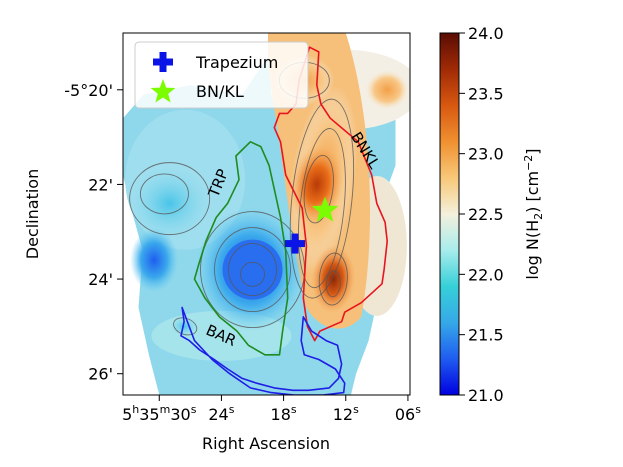 Image resolution: width=623 pixels, height=467 pixels. Describe the element at coordinates (163, 62) in the screenshot. I see `legend-plus-icon` at that location.